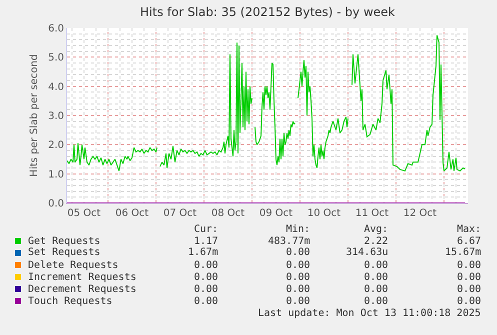  Describe the element at coordinates (56, 204) in the screenshot. I see `y-tick-label: 0.0` at that location.